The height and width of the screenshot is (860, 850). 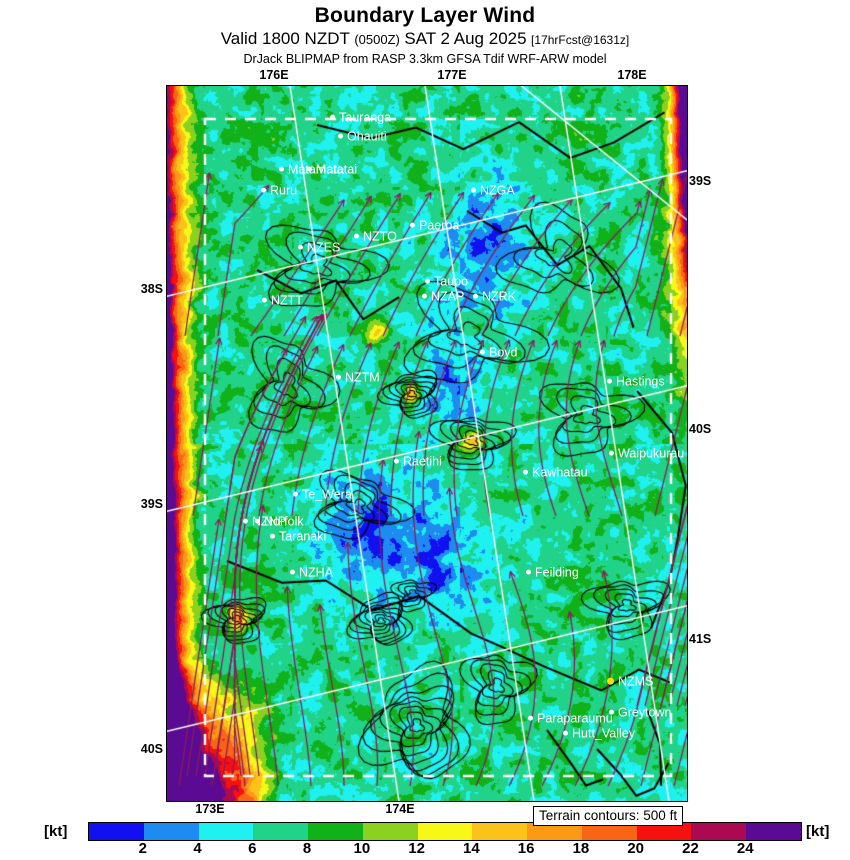 What do you see at coordinates (581, 848) in the screenshot?
I see `colorbar-tick-18: 18` at bounding box center [581, 848].